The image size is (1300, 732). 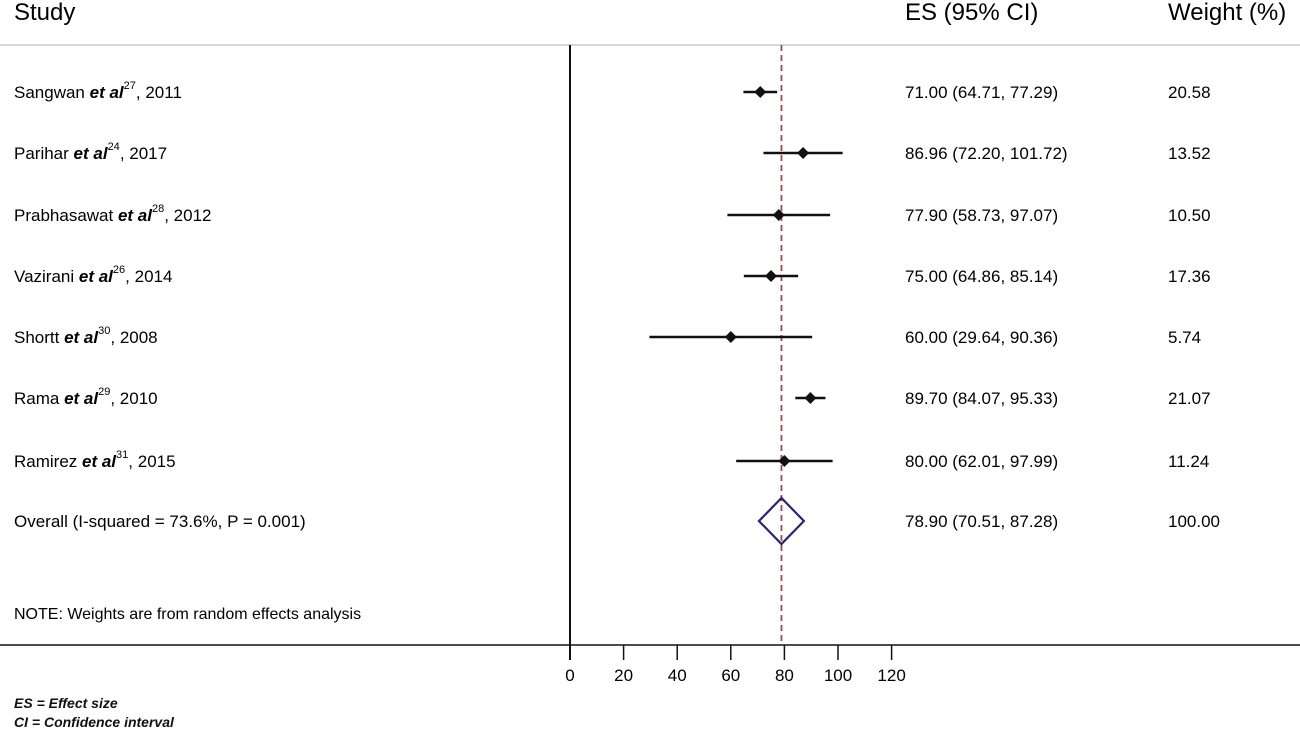 I want to click on study-ref: 24, so click(x=114, y=147).